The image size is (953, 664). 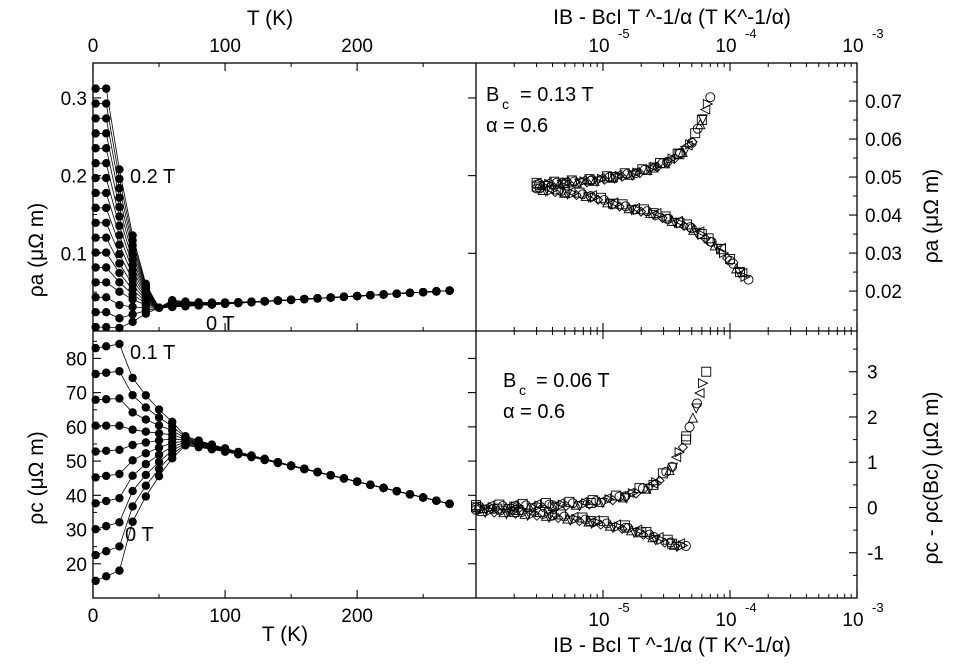 I want to click on bl-ytick-label: 50, so click(x=76, y=462).